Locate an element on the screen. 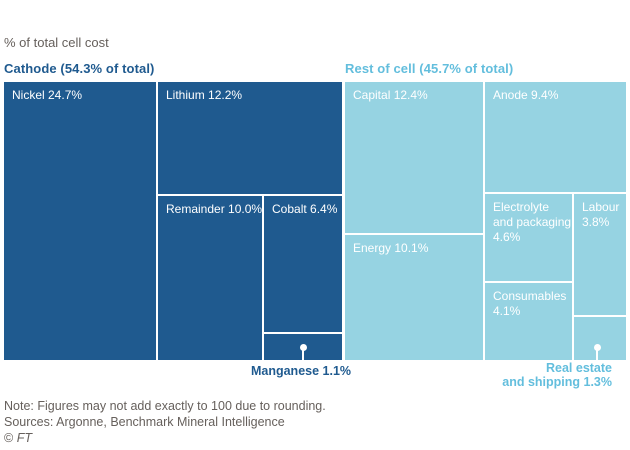  callout-stem-real-estate is located at coordinates (597, 357).